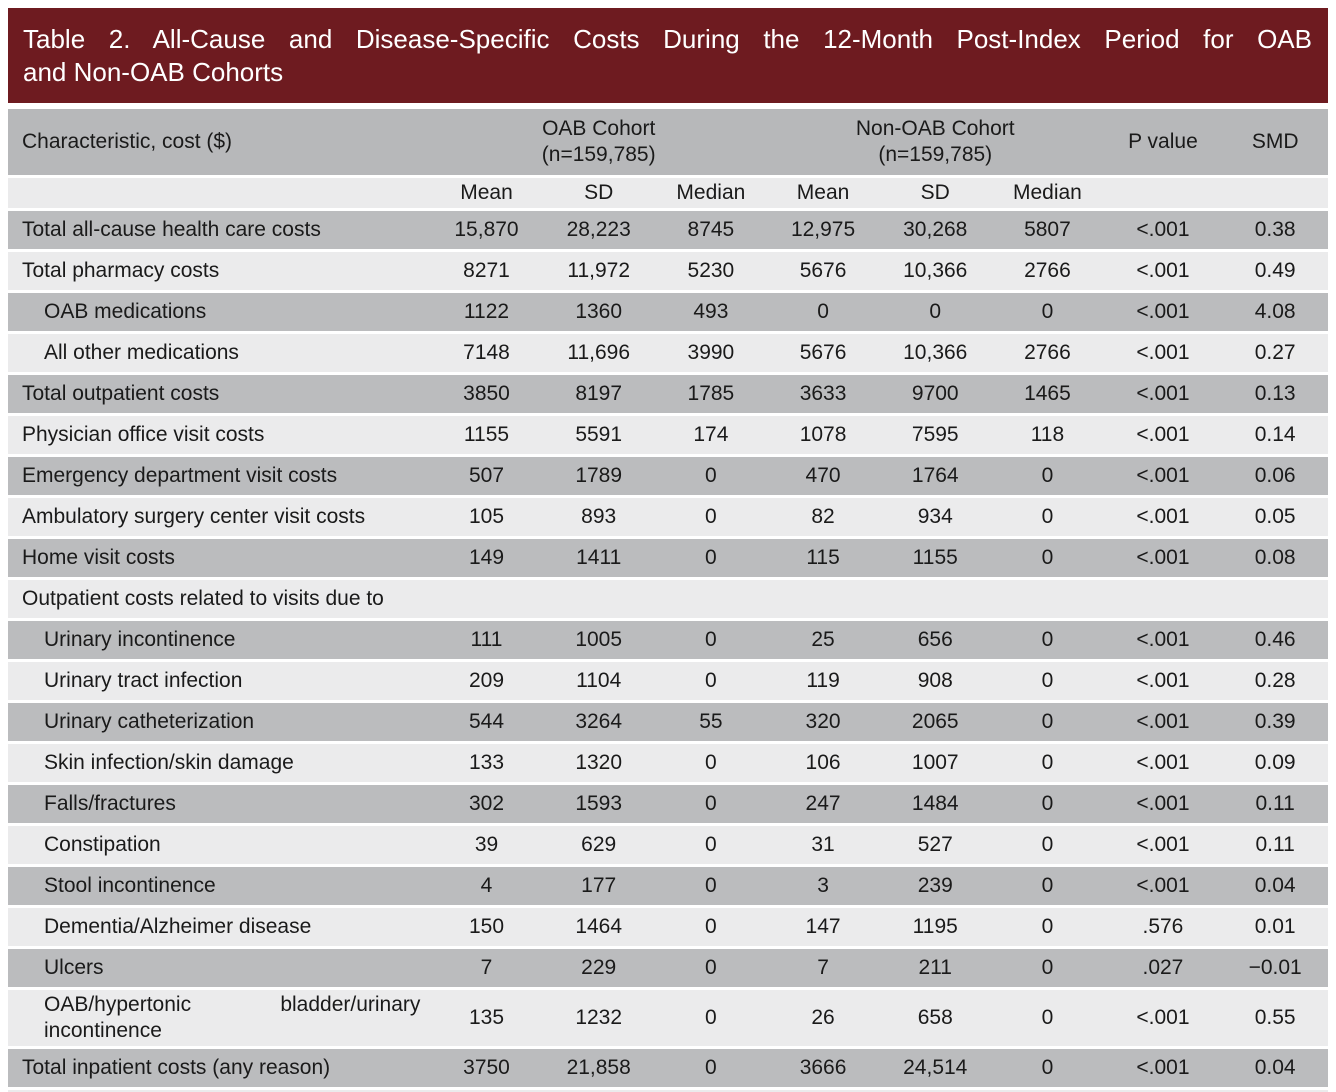 This screenshot has width=1336, height=1092. Describe the element at coordinates (486, 435) in the screenshot. I see `cell-value: 1155` at that location.